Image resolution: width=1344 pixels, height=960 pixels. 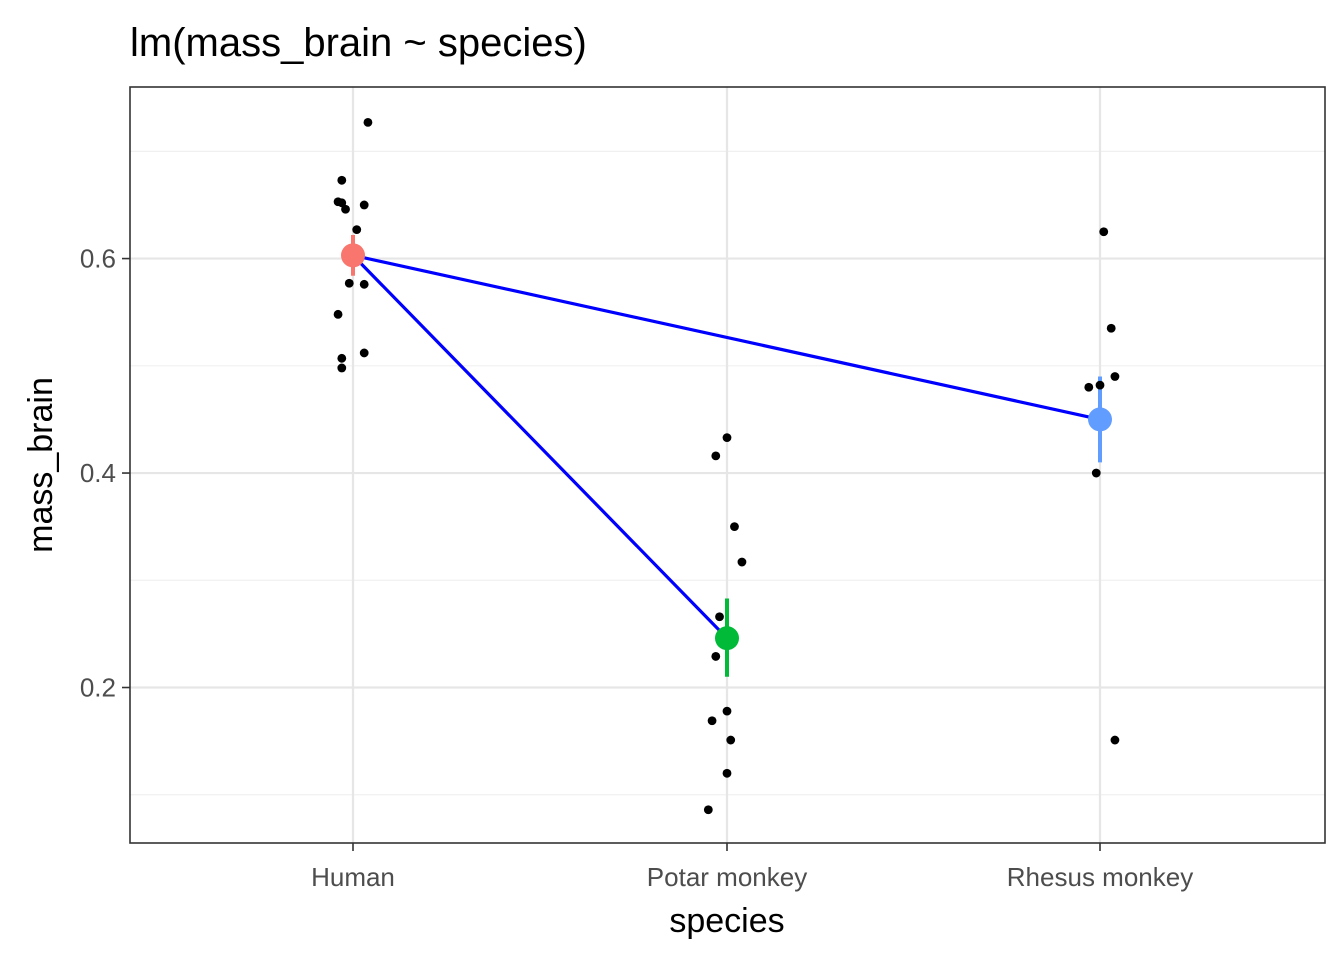 I want to click on chart-title: lm(mass_brain ~ species), so click(x=358, y=43).